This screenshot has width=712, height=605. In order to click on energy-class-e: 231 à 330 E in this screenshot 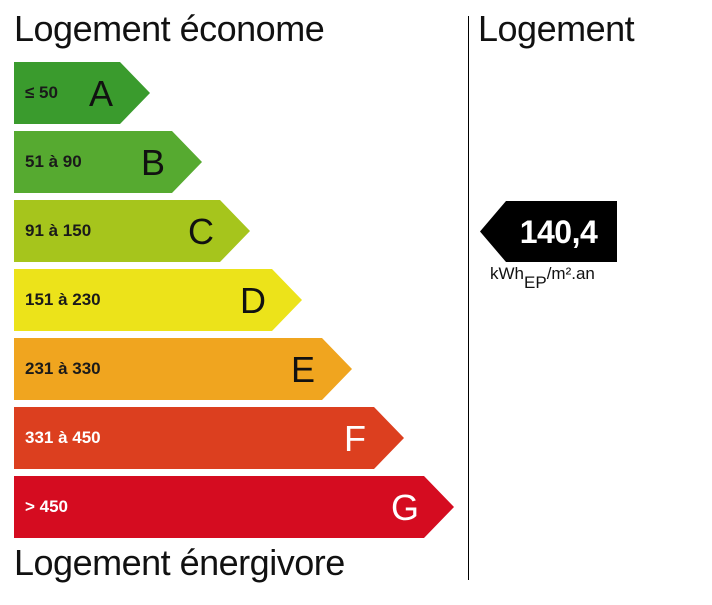, I will do `click(183, 369)`.